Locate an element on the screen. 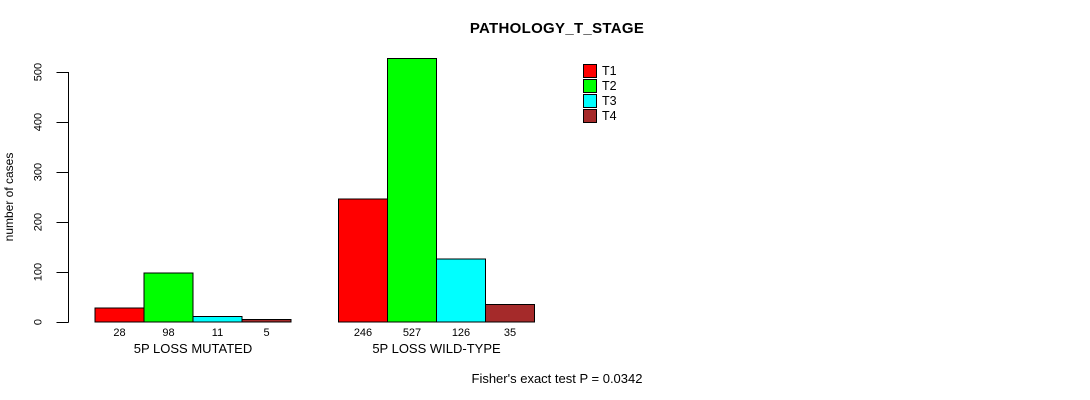  legend-swatch-t3 is located at coordinates (590, 101).